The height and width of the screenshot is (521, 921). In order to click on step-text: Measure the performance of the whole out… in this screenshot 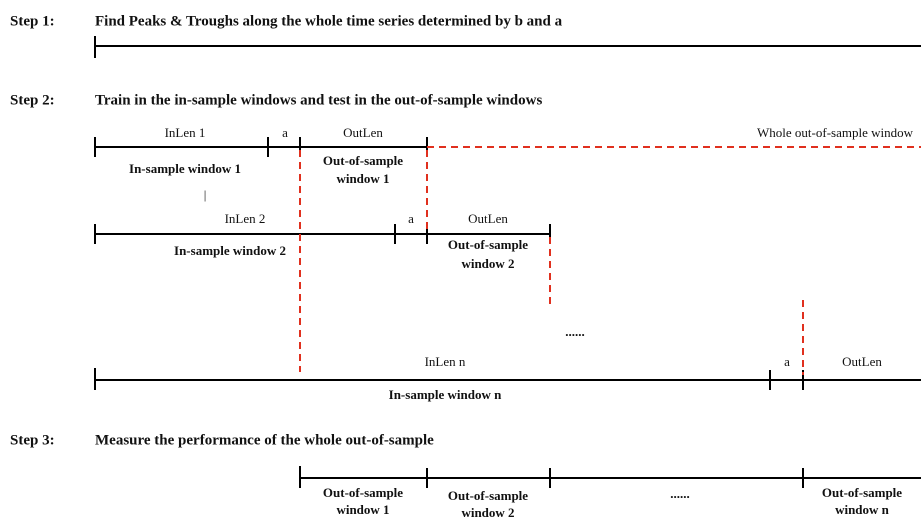, I will do `click(264, 440)`.